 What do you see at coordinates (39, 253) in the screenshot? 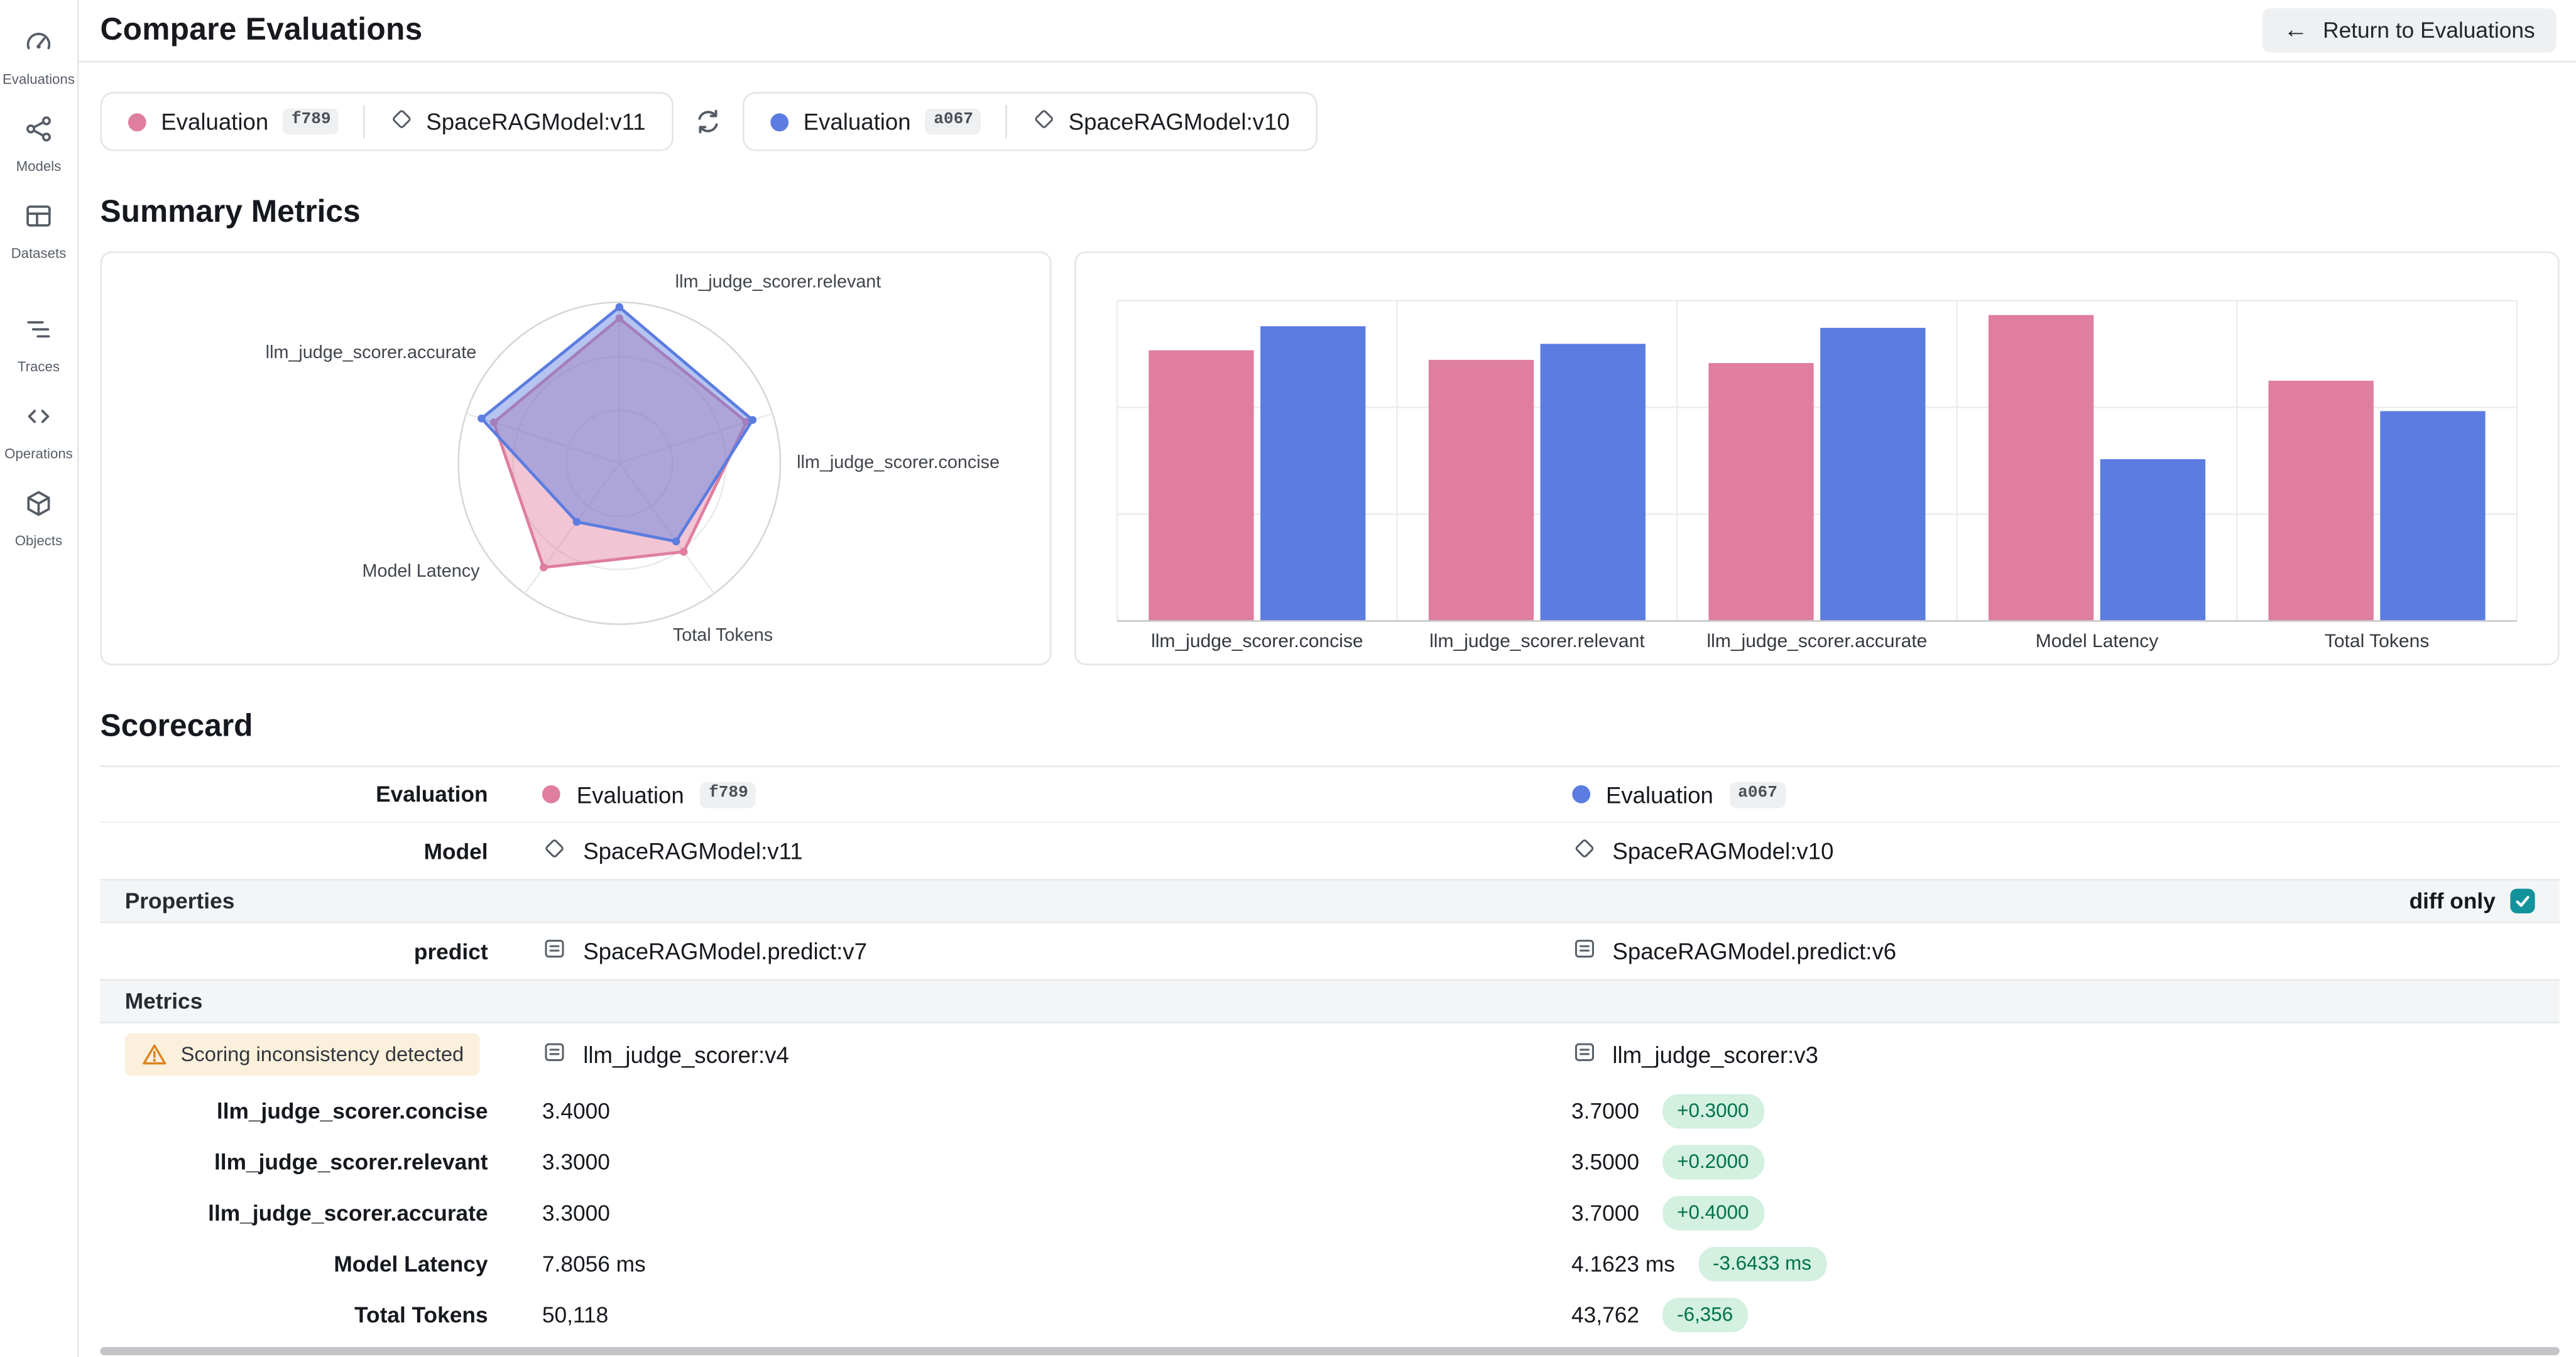
I see `sidebar-item-label: Datasets` at bounding box center [39, 253].